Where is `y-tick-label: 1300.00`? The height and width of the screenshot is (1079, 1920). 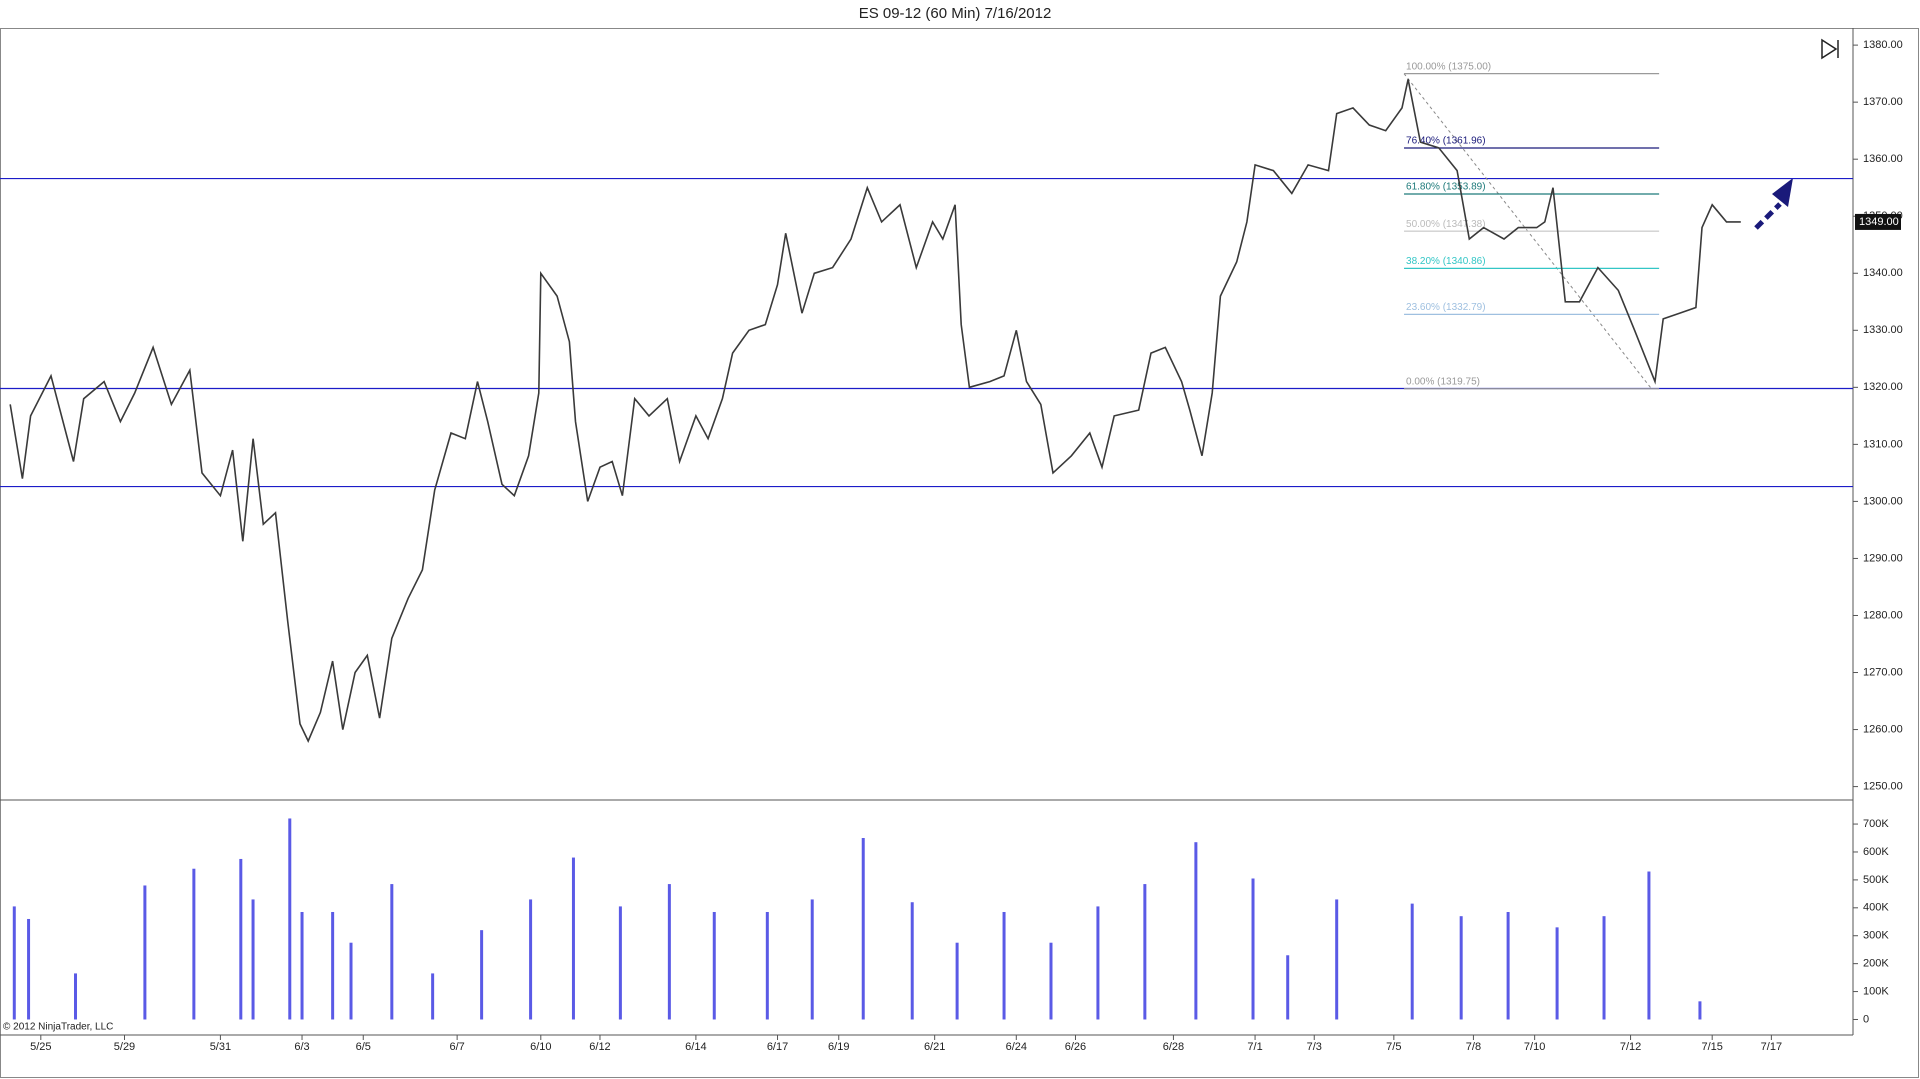 y-tick-label: 1300.00 is located at coordinates (1883, 501).